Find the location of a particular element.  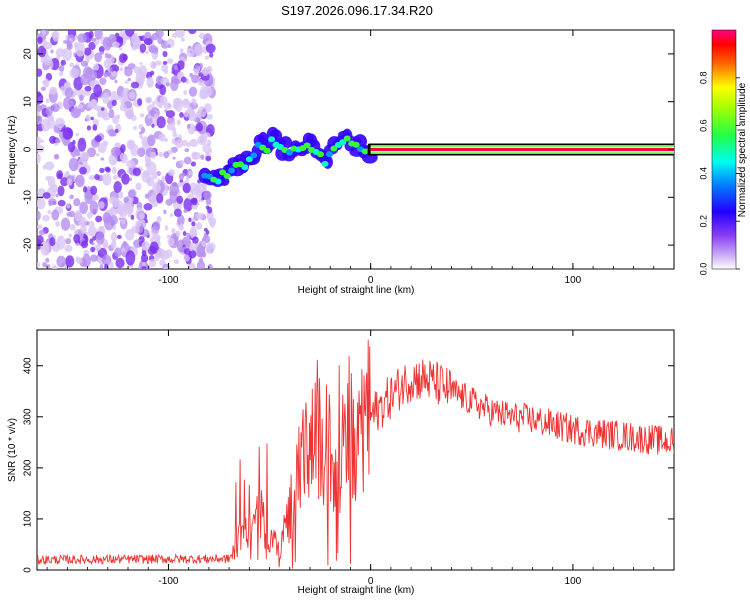

spectrogram-ytick-label: -10 is located at coordinates (28, 197).